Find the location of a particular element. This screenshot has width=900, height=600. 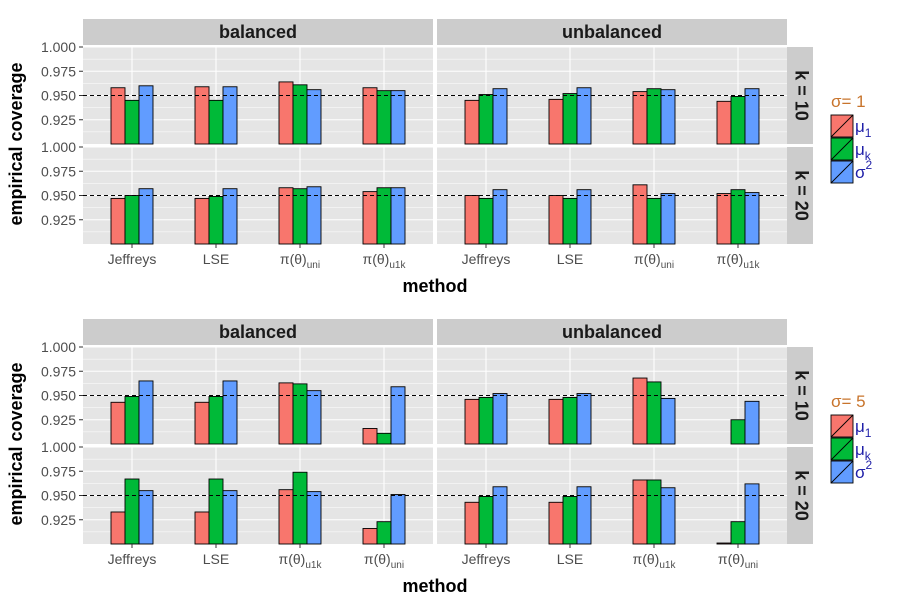

column-strip-label: balanced is located at coordinates (258, 32).